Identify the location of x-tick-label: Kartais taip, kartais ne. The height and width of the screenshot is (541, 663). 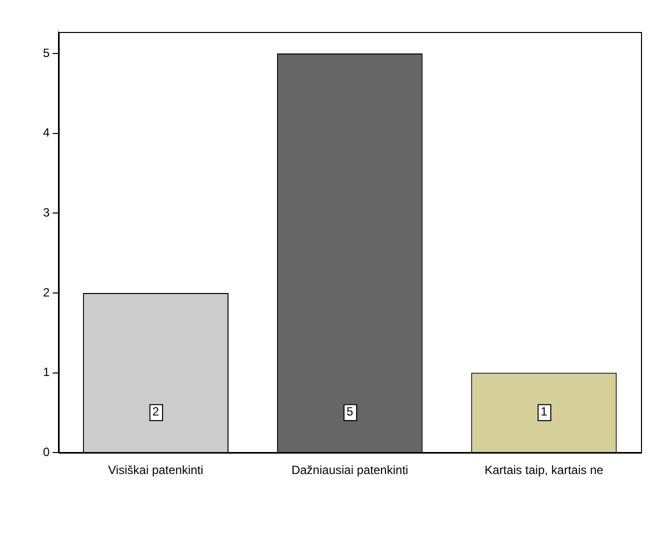
(544, 470).